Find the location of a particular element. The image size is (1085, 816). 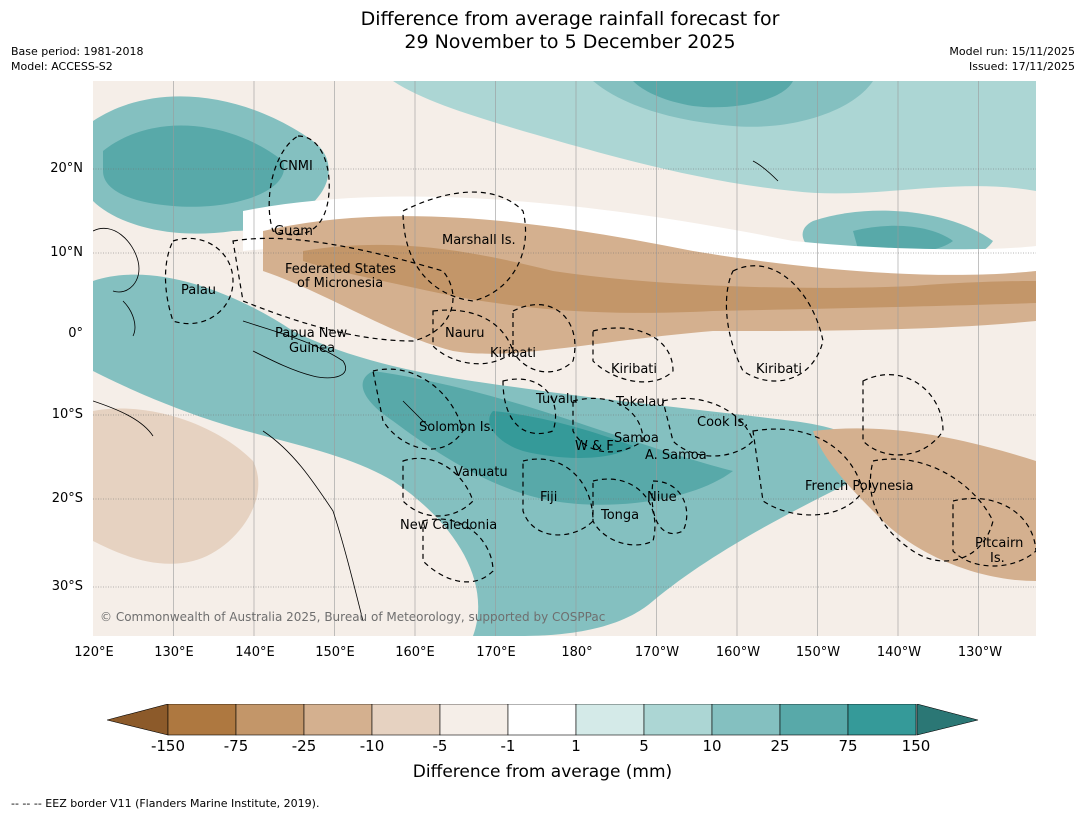

colorbar-tick-label: 1 is located at coordinates (576, 746).